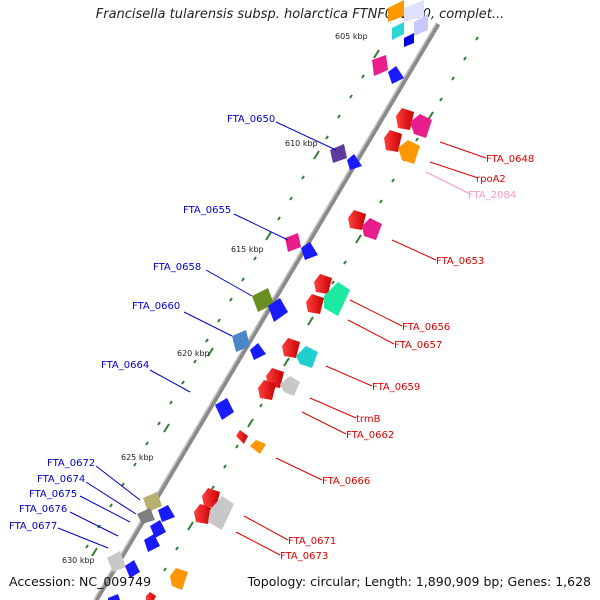 This screenshot has width=600, height=600. I want to click on gene-label: FTA_0666, so click(346, 481).